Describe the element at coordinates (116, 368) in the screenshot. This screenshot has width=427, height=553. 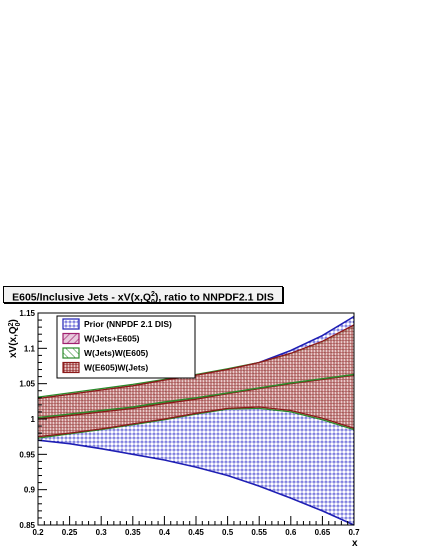
I see `legend-label-w-e605-w-jets: W(E605)W(Jets)` at that location.